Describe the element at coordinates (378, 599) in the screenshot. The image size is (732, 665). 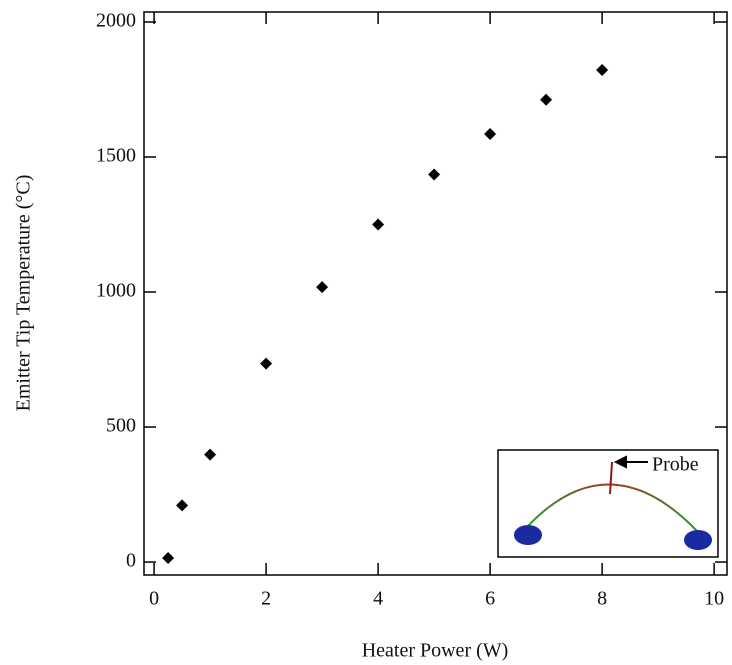
I see `x-tick-label: 4` at that location.